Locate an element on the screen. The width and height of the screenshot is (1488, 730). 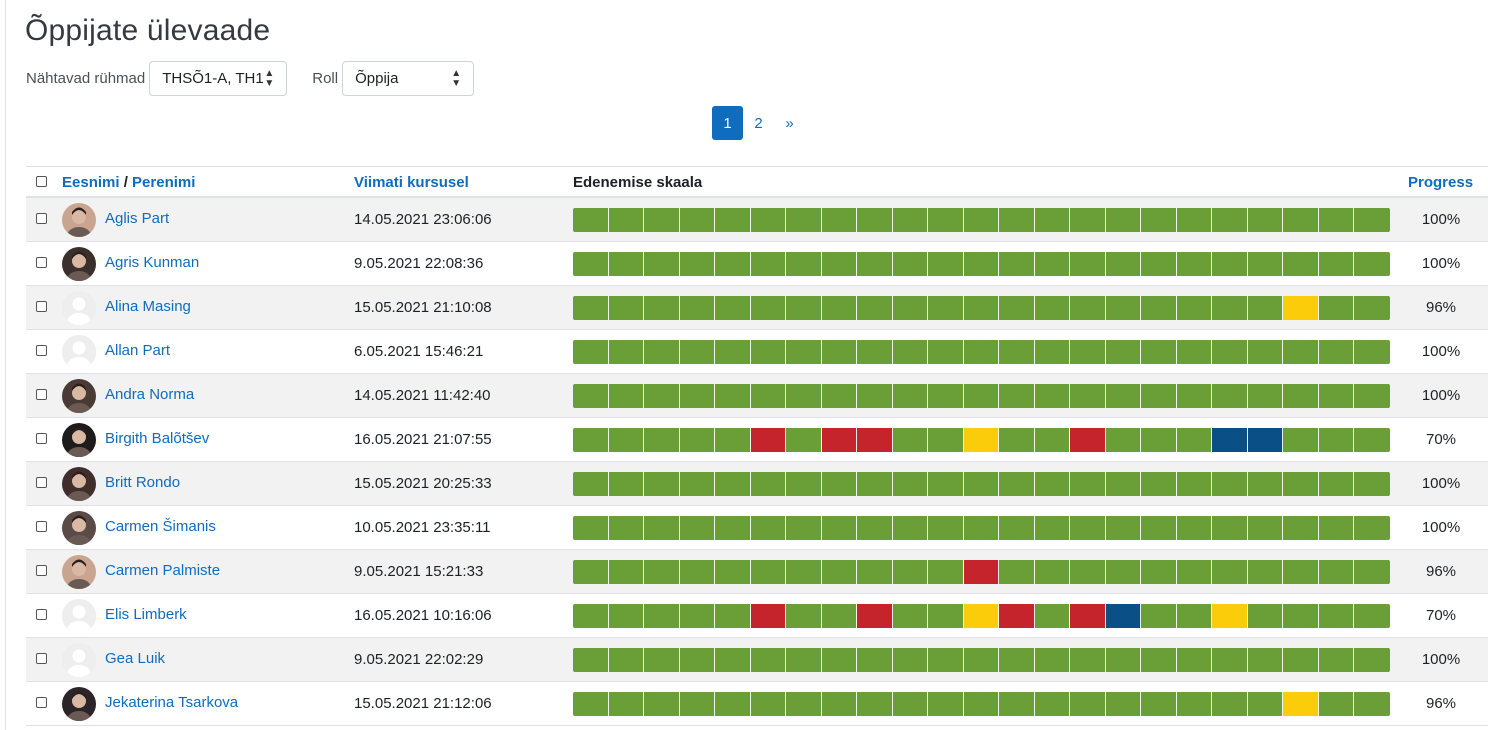
sort-first-name-link: Eesnimi is located at coordinates (91, 182).